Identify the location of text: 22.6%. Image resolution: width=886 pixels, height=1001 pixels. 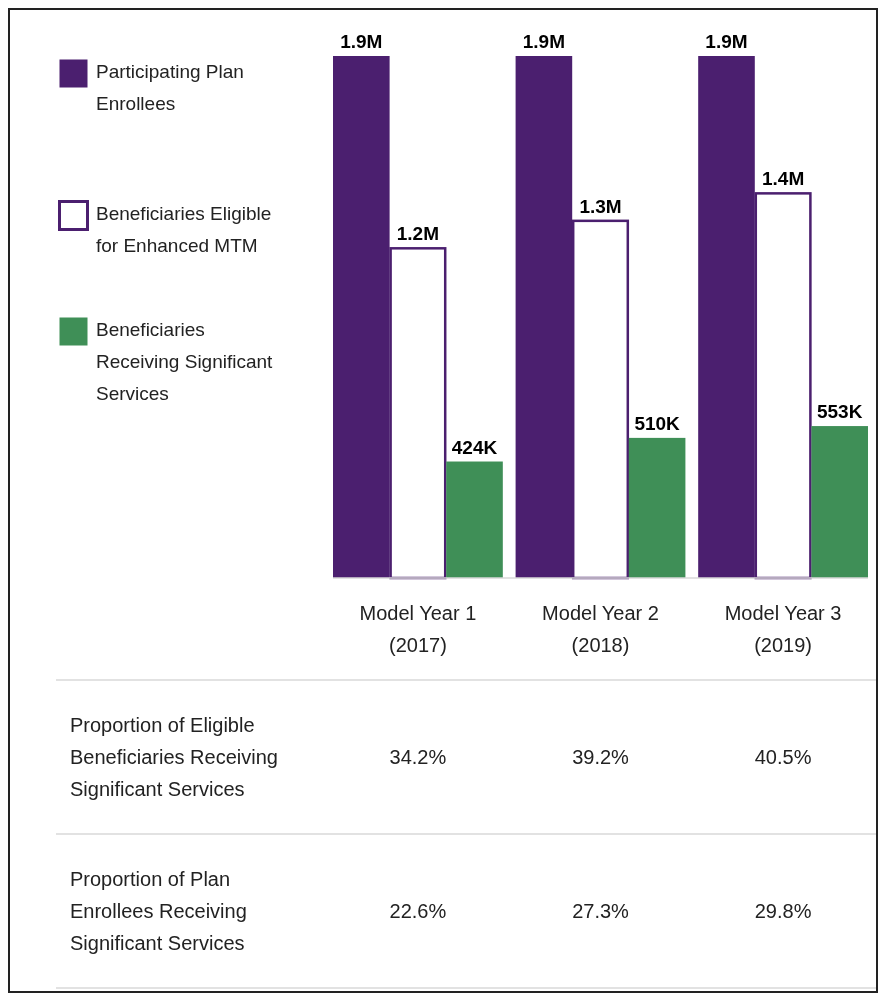
(418, 911).